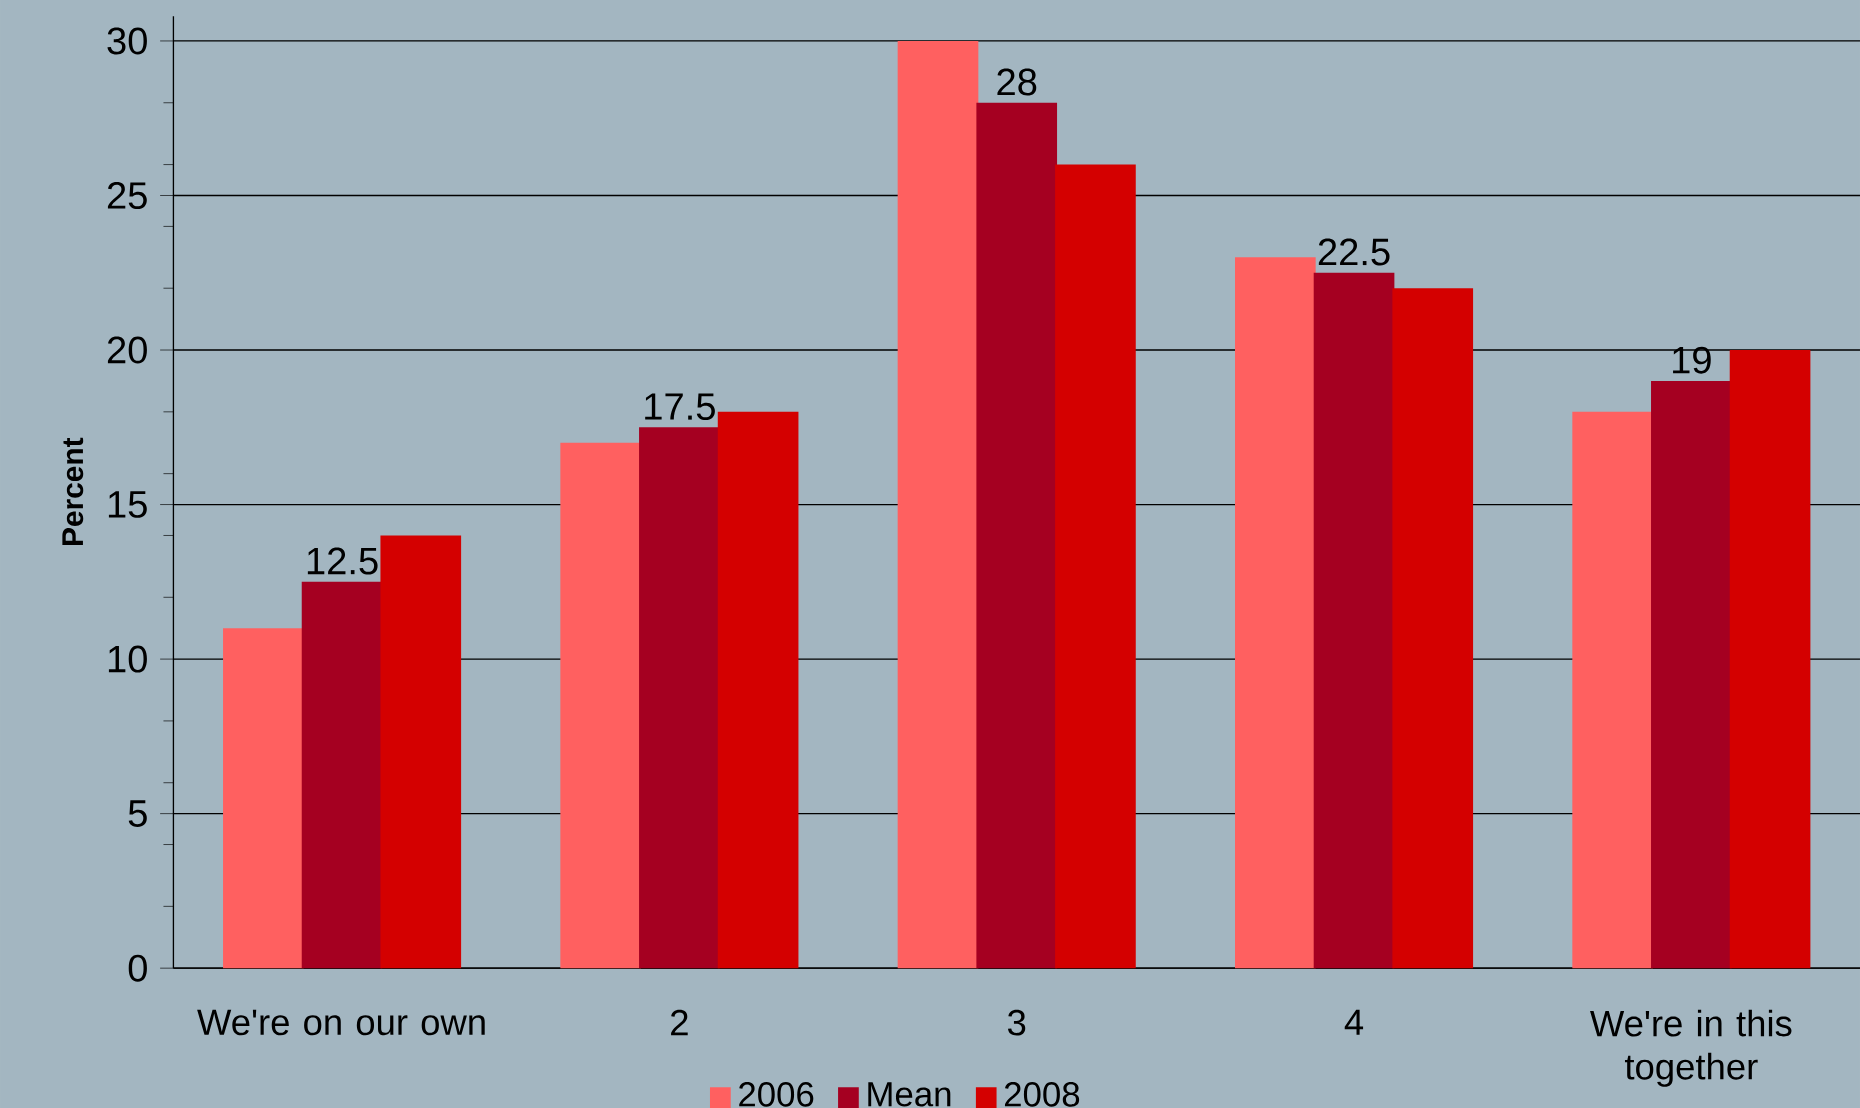  What do you see at coordinates (776, 1094) in the screenshot?
I see `legend-label: 2006` at bounding box center [776, 1094].